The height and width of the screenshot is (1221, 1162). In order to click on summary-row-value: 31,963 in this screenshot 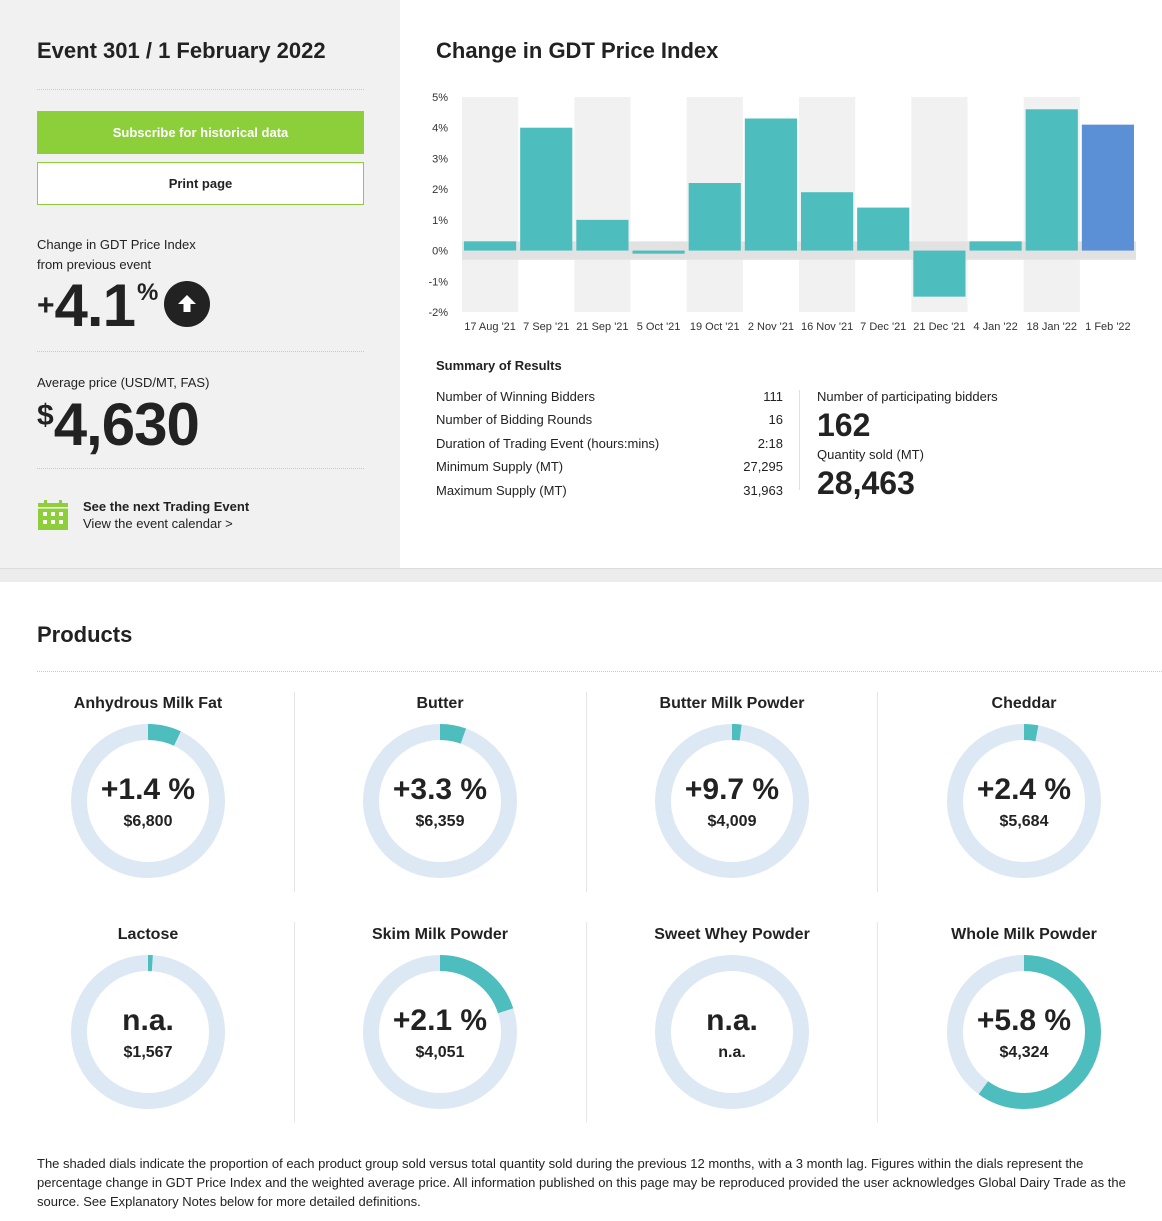, I will do `click(763, 490)`.